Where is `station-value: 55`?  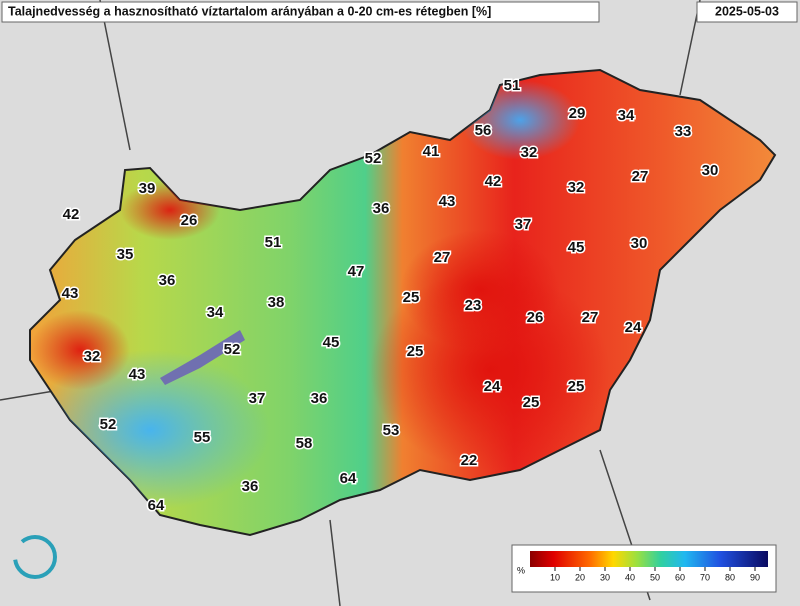 station-value: 55 is located at coordinates (202, 437).